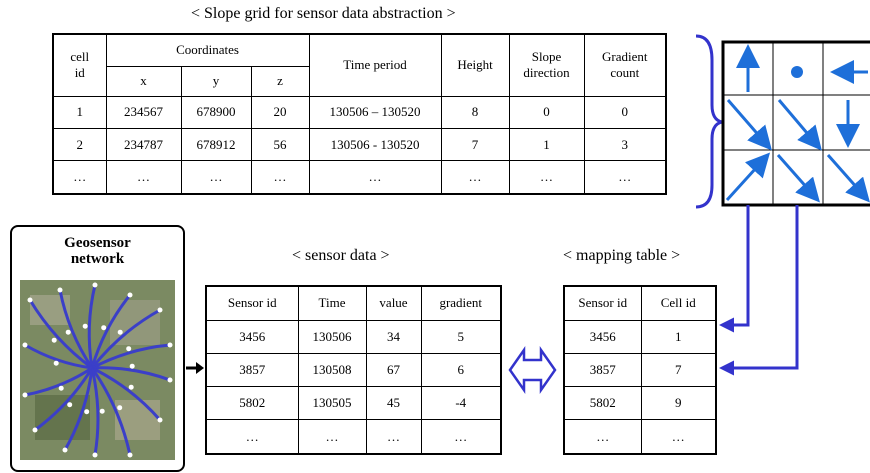 The height and width of the screenshot is (473, 870). I want to click on geosensor-box: Geosensor network, so click(97, 348).